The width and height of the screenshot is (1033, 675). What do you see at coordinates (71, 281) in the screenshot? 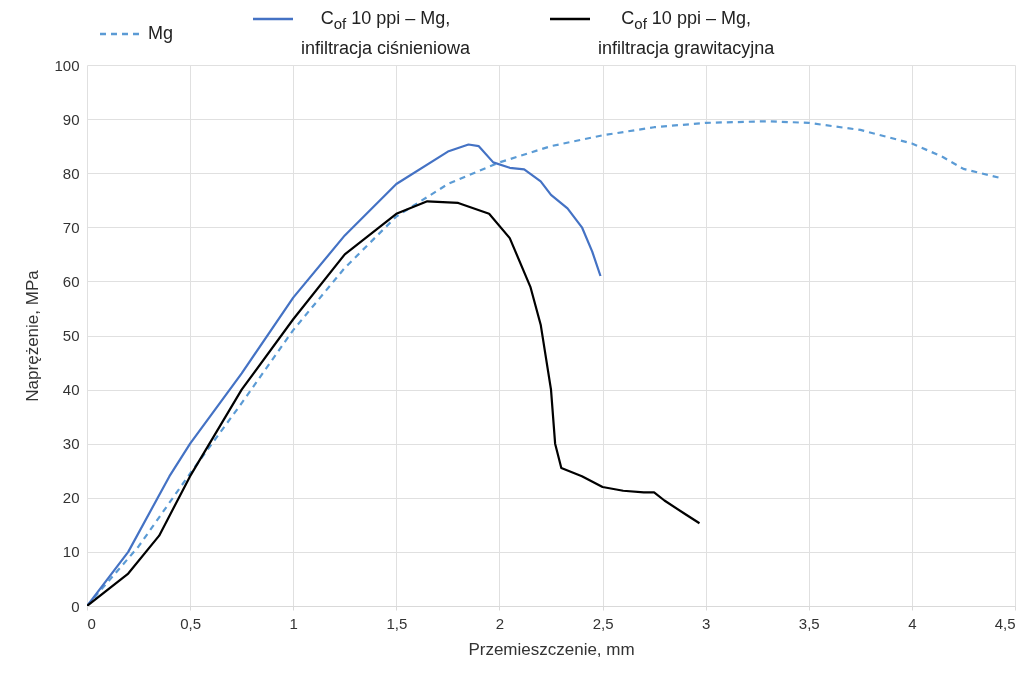
I see `y-tick-label: 60` at bounding box center [71, 281].